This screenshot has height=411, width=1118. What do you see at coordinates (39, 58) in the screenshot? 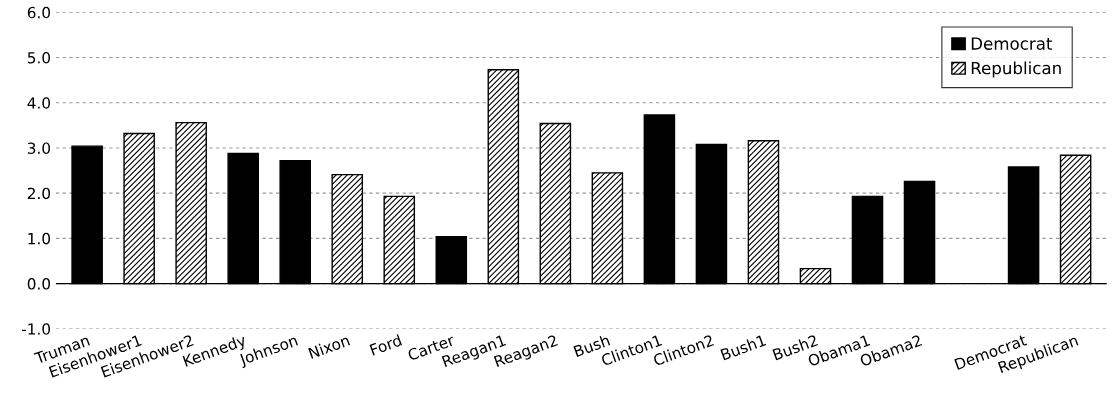
I see `y-tick-label: 5.0` at bounding box center [39, 58].